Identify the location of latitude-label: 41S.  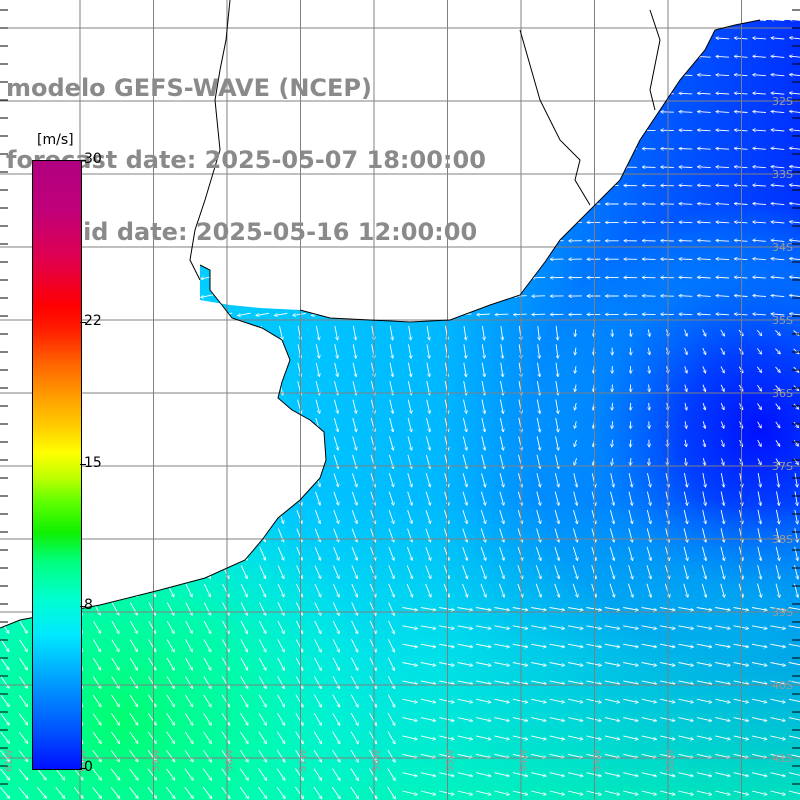
(782, 758).